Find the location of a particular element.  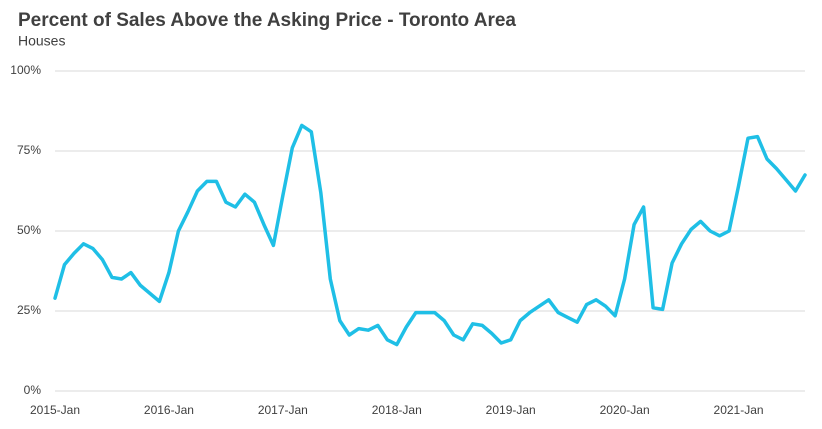

y-tick-label: 100% is located at coordinates (25, 70).